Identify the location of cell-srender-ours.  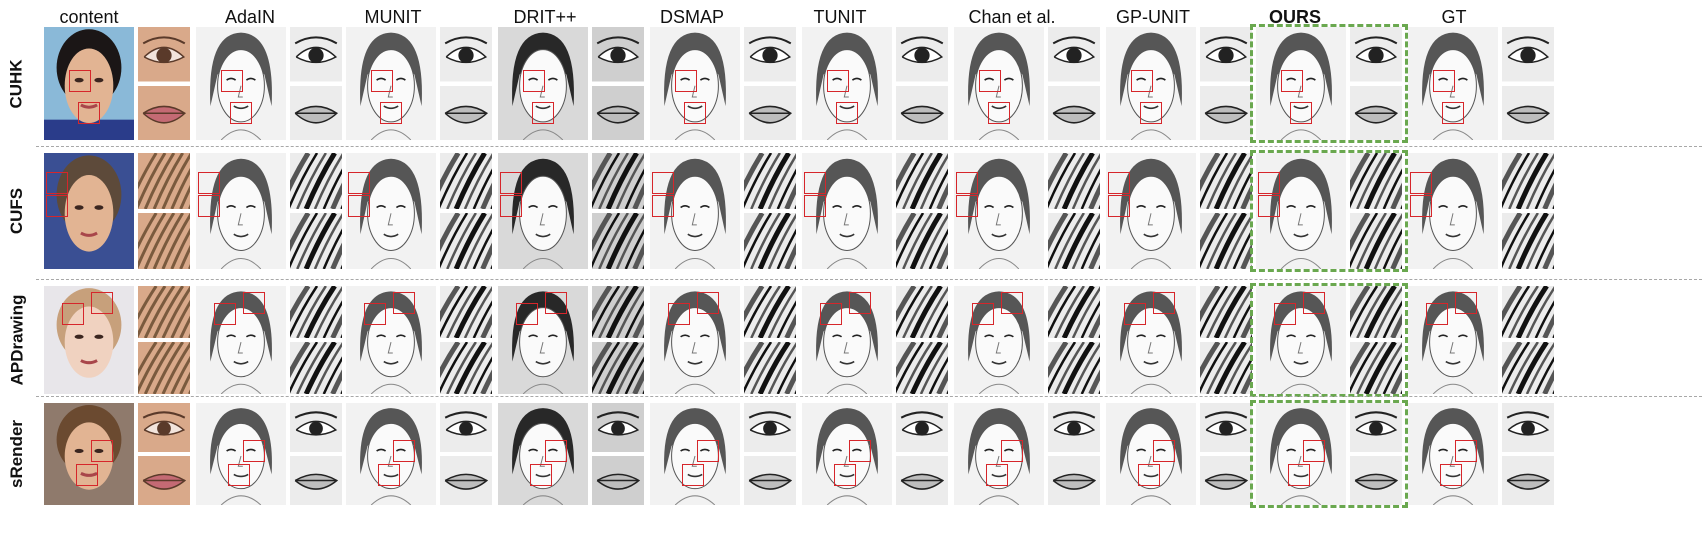
(1301, 454).